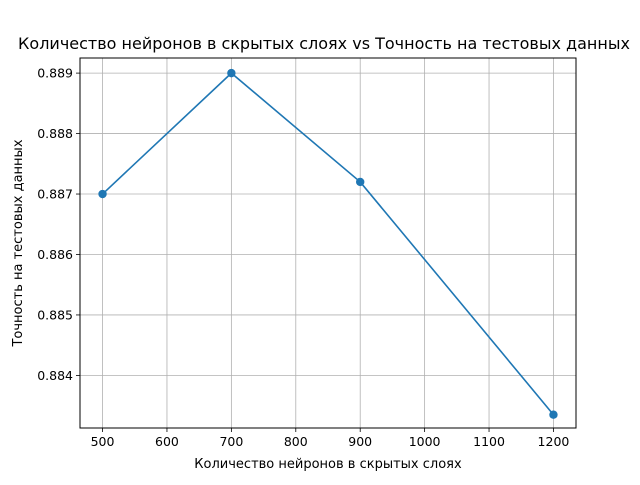 The height and width of the screenshot is (485, 640). Describe the element at coordinates (425, 441) in the screenshot. I see `x-tick-label: 1000` at that location.